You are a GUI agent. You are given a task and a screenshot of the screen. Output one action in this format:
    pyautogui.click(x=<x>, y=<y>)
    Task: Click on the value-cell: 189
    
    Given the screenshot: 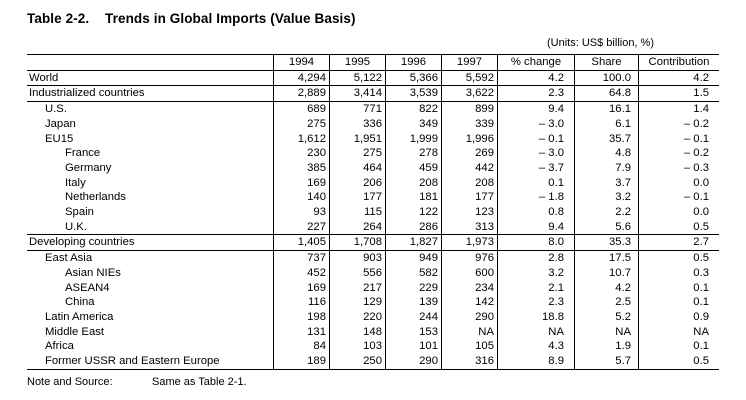 What is the action you would take?
    pyautogui.click(x=301, y=362)
    